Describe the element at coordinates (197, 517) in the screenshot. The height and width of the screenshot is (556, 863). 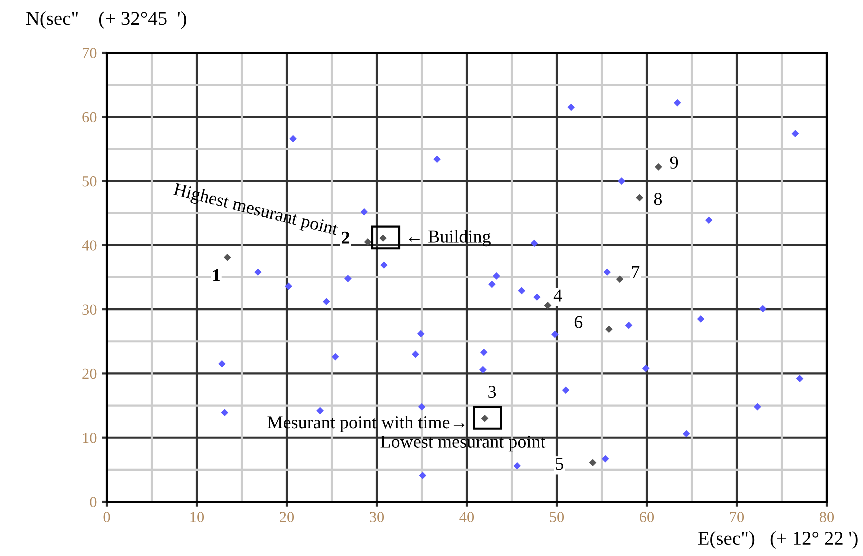
I see `x-tick-label: 10` at that location.